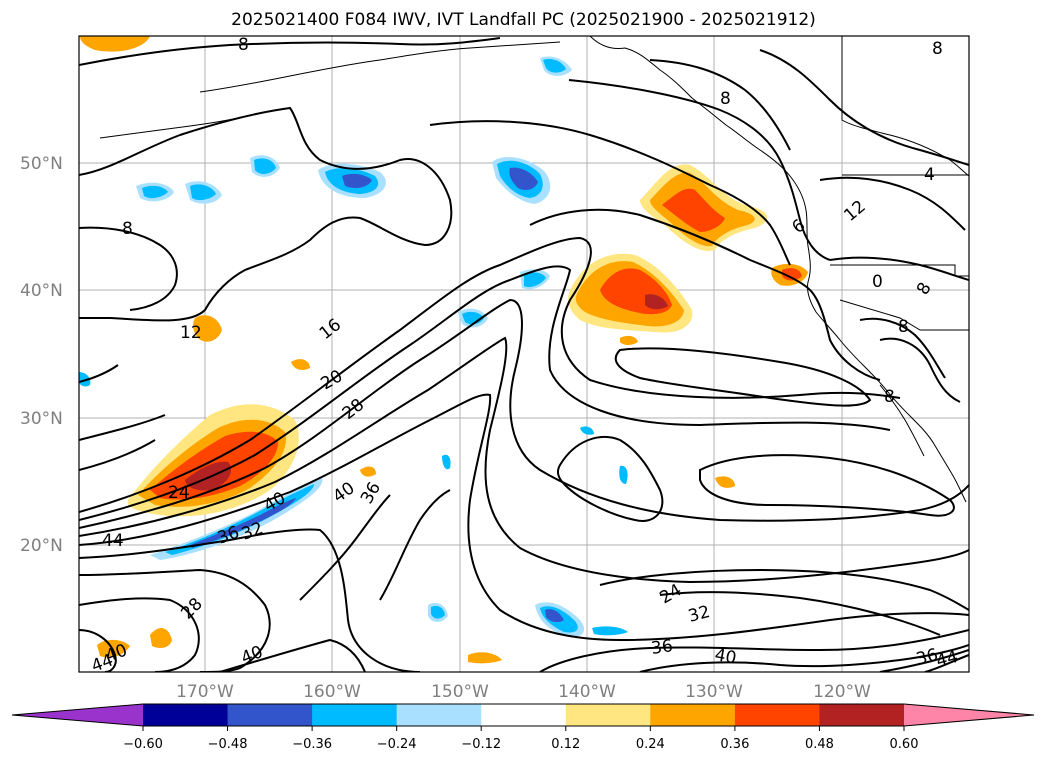 Image resolution: width=1047 pixels, height=765 pixels. Describe the element at coordinates (265, 166) in the screenshot. I see `shade-neg-n3-mid` at that location.